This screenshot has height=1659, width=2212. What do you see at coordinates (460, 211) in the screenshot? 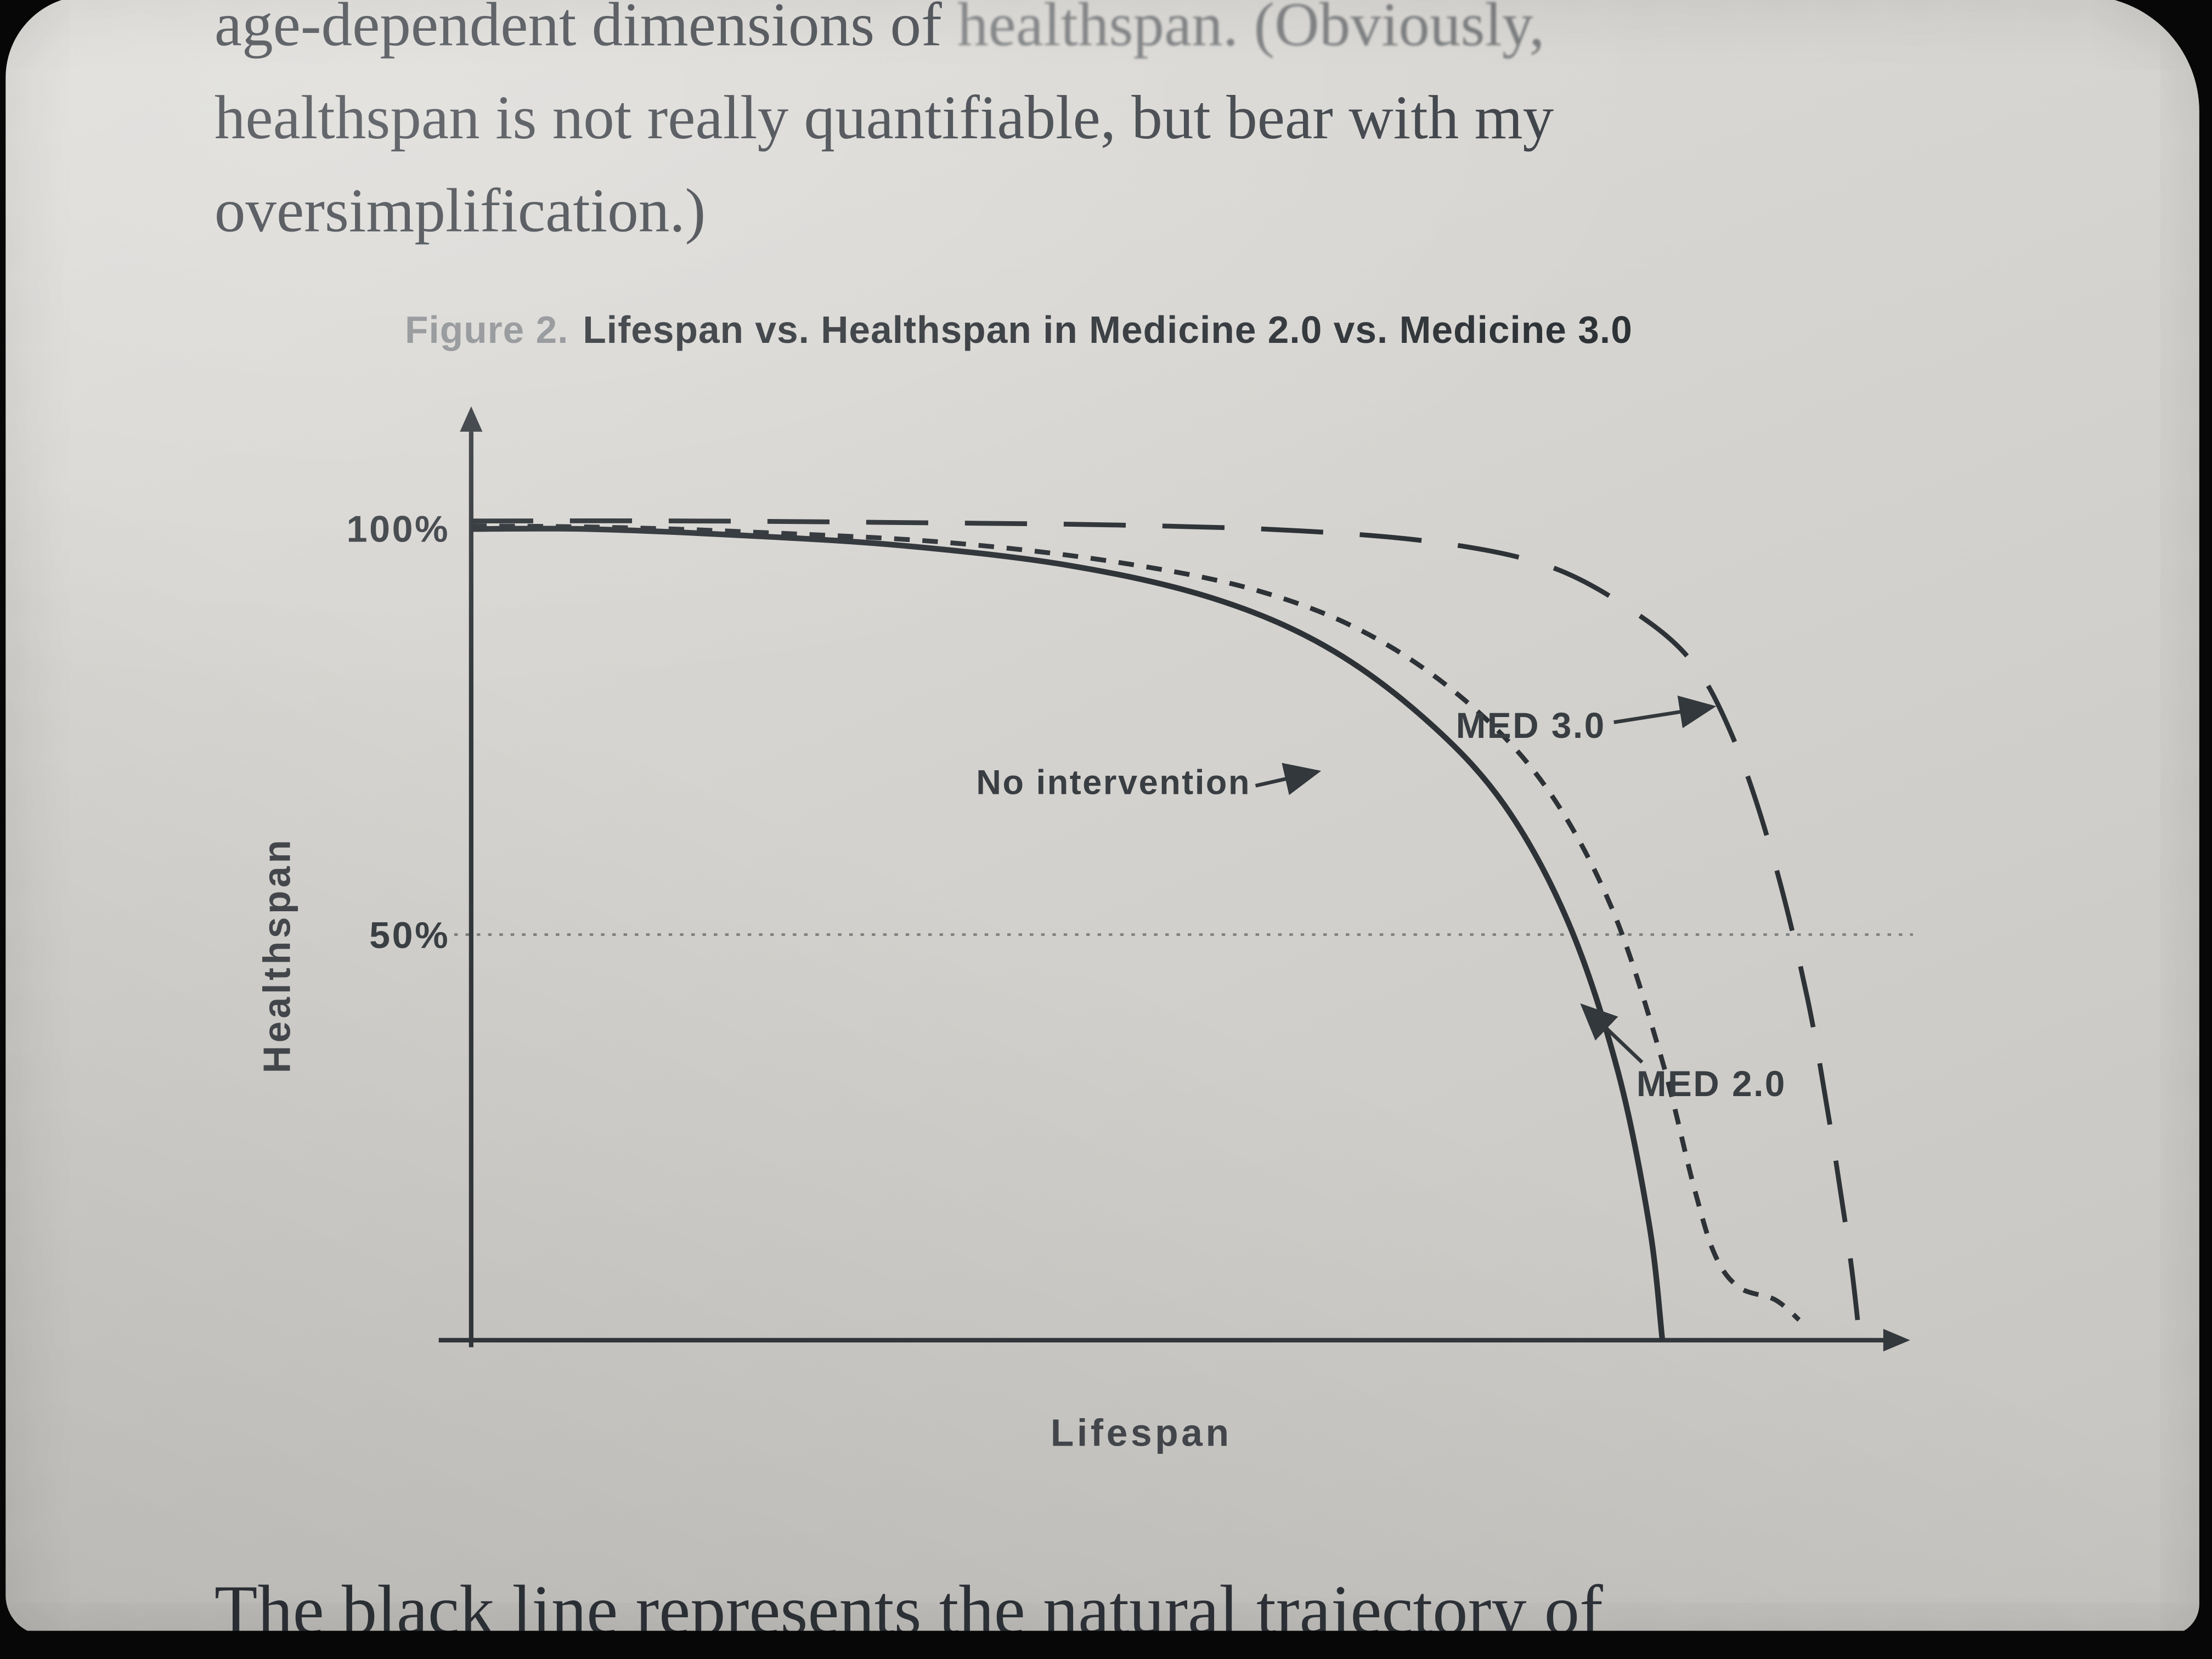
I see `text-line-3: oversimplification.)` at bounding box center [460, 211].